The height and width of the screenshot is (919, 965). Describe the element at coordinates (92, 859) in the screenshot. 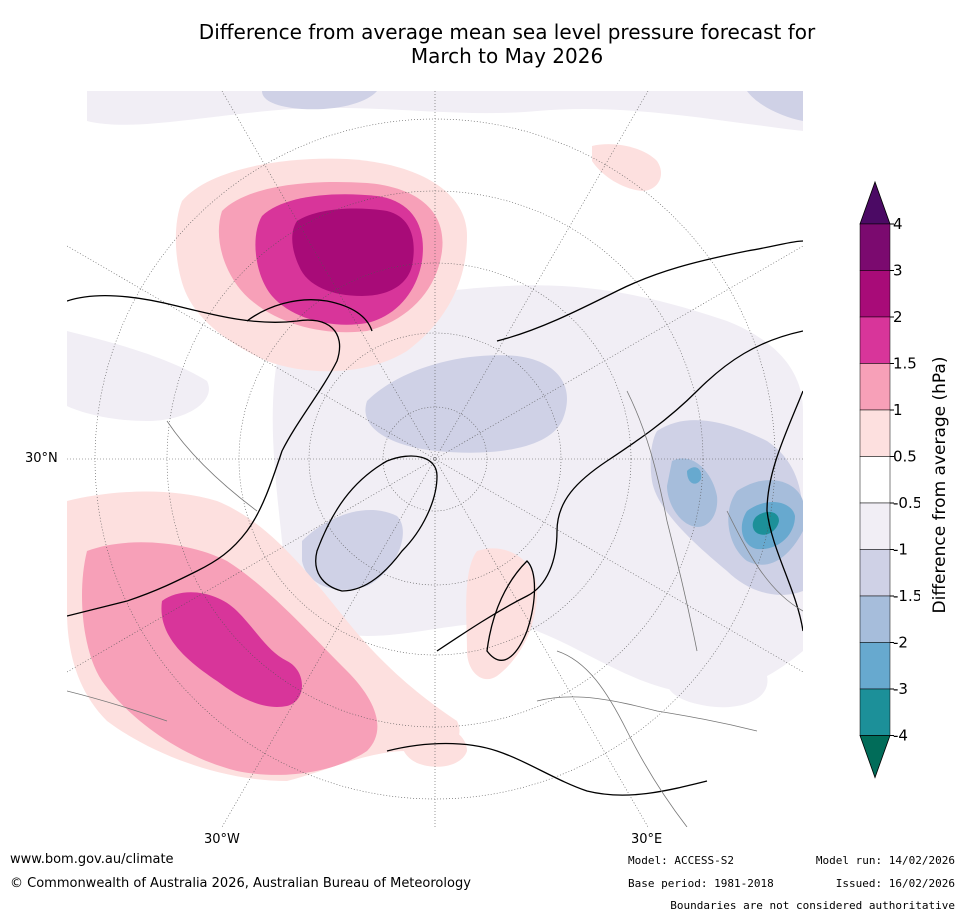

I see `footer-url: www.bom.gov.au/climate` at that location.